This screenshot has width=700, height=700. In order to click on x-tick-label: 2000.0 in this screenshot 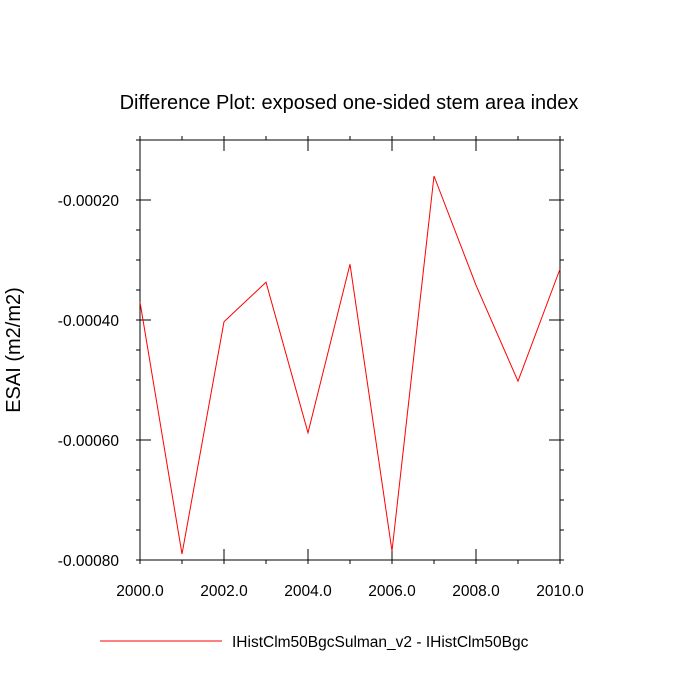, I will do `click(140, 591)`.